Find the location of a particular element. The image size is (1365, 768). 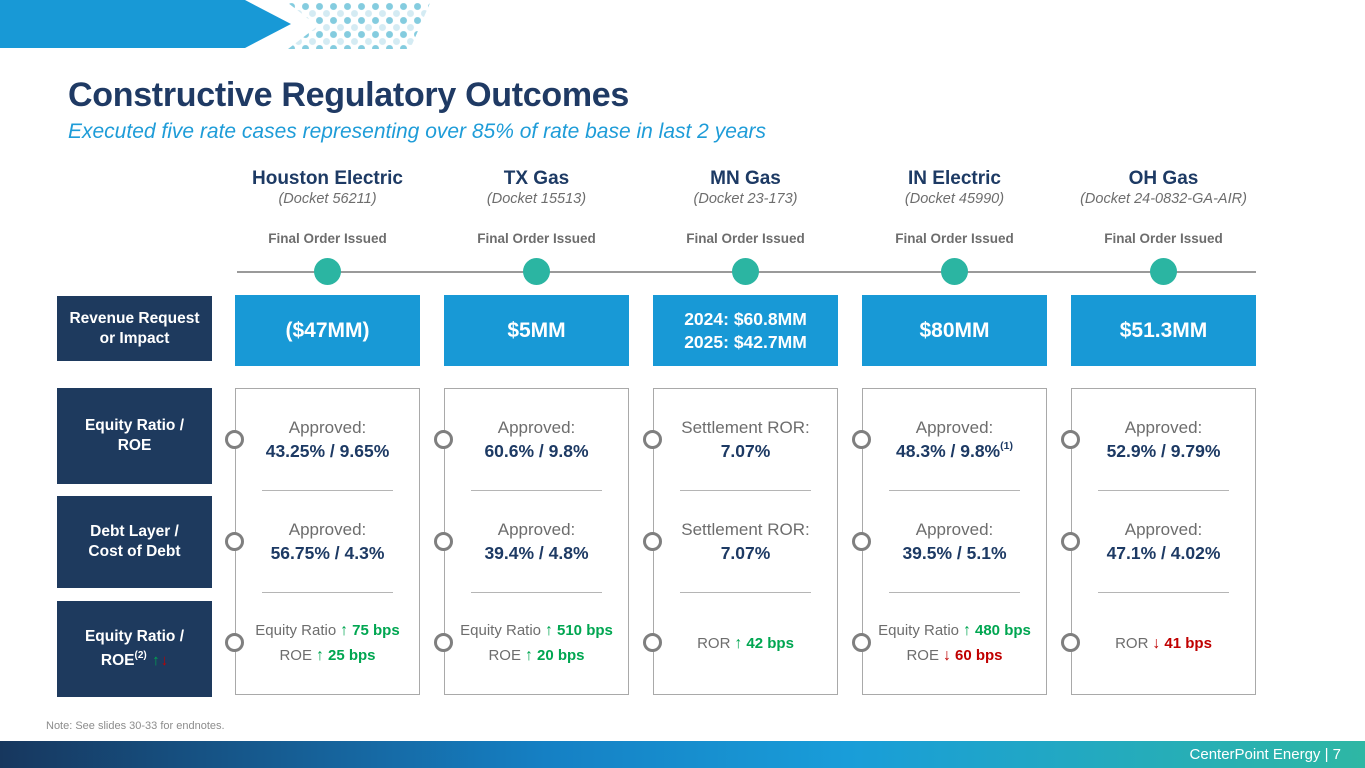

cell-value-text: 39.4% / 4.8% is located at coordinates (536, 552).